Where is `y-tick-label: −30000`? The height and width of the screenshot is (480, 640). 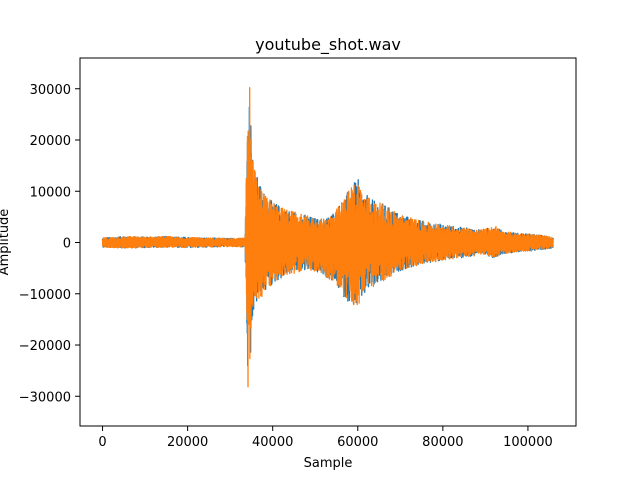 y-tick-label: −30000 is located at coordinates (45, 397).